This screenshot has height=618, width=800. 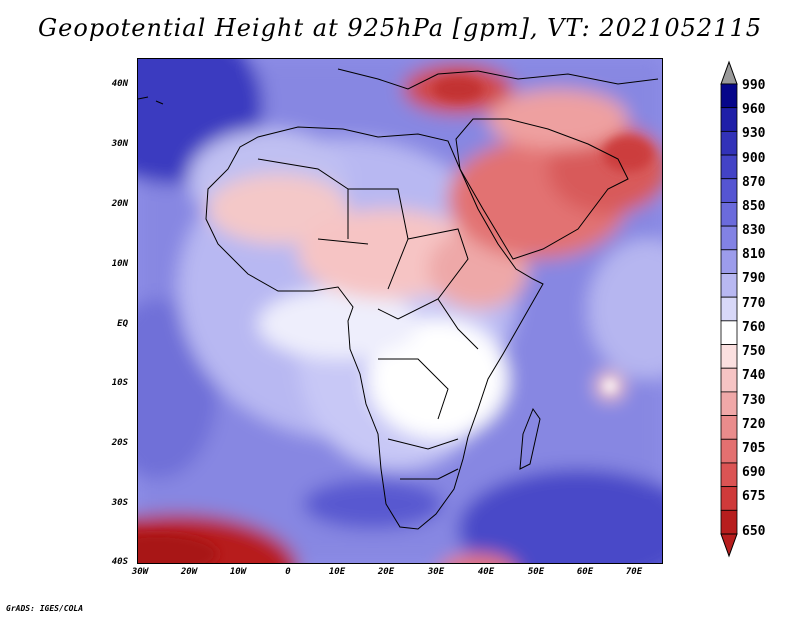 I want to click on colorbar-label: 650, so click(x=754, y=531).